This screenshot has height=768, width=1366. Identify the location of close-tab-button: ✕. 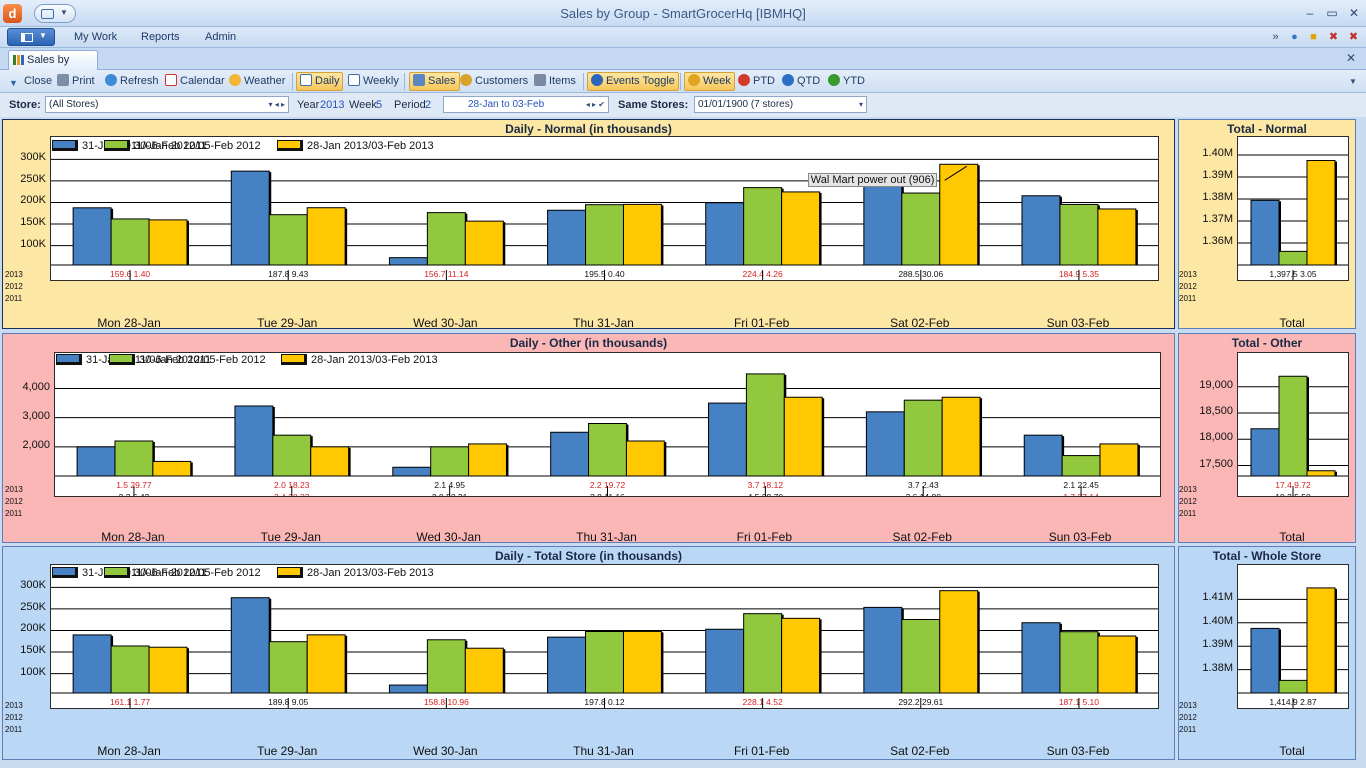
(1350, 58).